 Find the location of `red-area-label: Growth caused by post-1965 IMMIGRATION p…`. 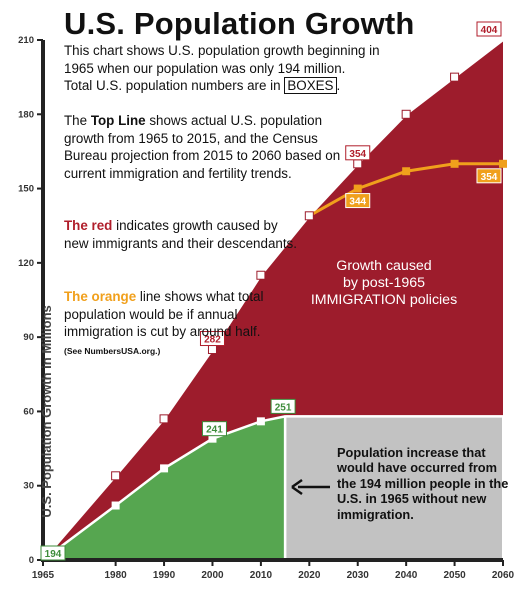

red-area-label: Growth caused by post-1965 IMMIGRATION p… is located at coordinates (384, 283).